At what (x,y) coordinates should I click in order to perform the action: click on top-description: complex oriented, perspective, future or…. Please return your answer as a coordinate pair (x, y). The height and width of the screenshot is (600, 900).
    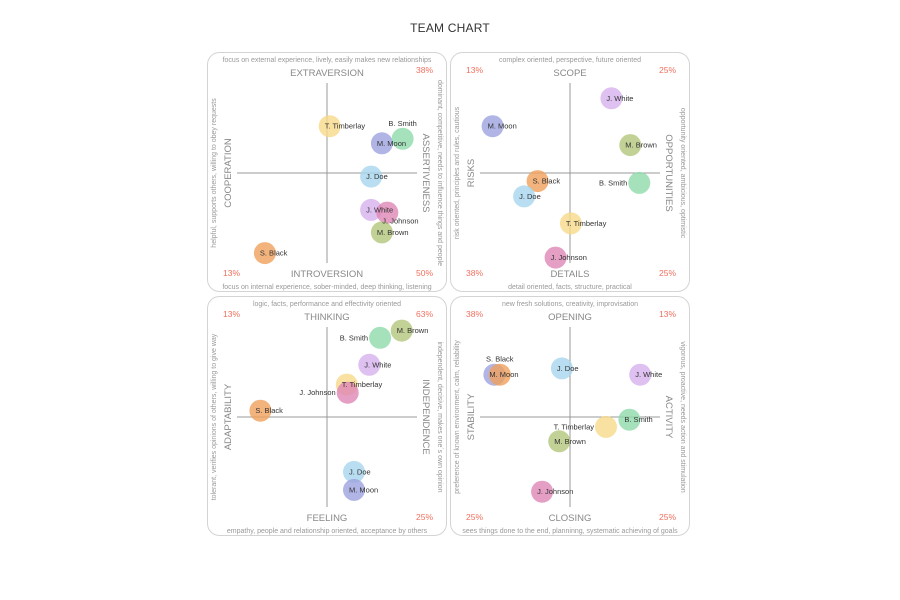
    Looking at the image, I should click on (570, 60).